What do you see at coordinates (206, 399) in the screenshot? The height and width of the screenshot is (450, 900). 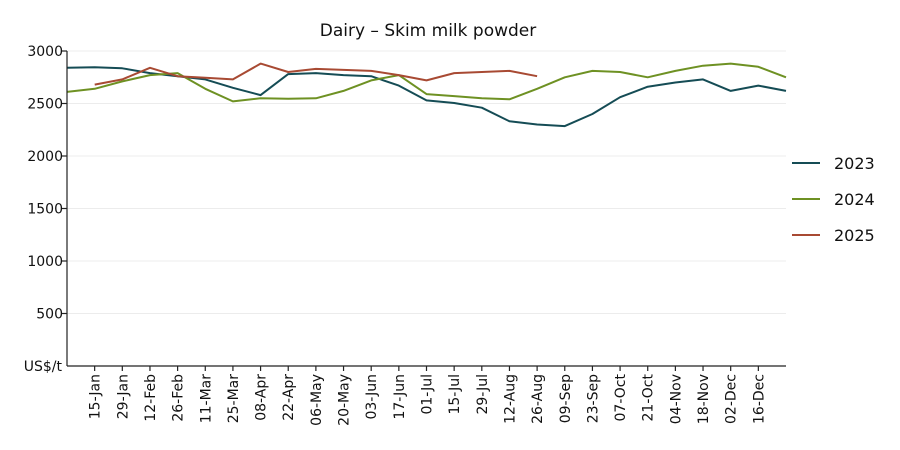 I see `x-tick-label-11-Mar: 11-Mar` at bounding box center [206, 399].